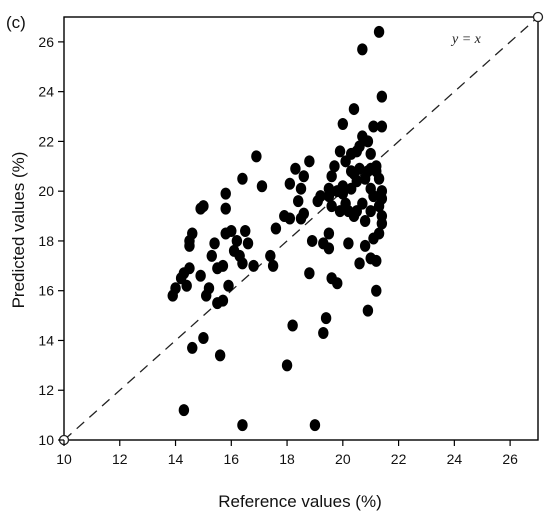 The image size is (550, 520). Describe the element at coordinates (46, 42) in the screenshot. I see `y-tick-label: 26` at that location.